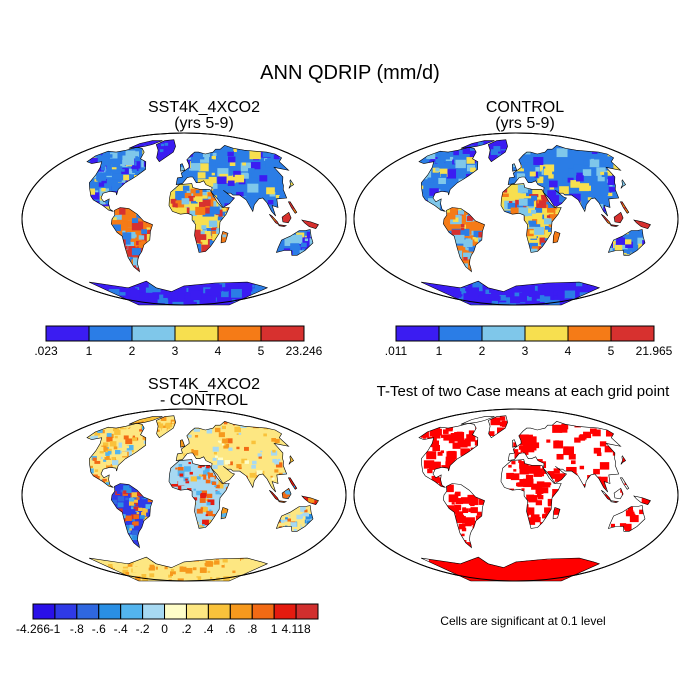 The width and height of the screenshot is (700, 700). Describe the element at coordinates (230, 629) in the screenshot. I see `colorbar-label: .6` at that location.